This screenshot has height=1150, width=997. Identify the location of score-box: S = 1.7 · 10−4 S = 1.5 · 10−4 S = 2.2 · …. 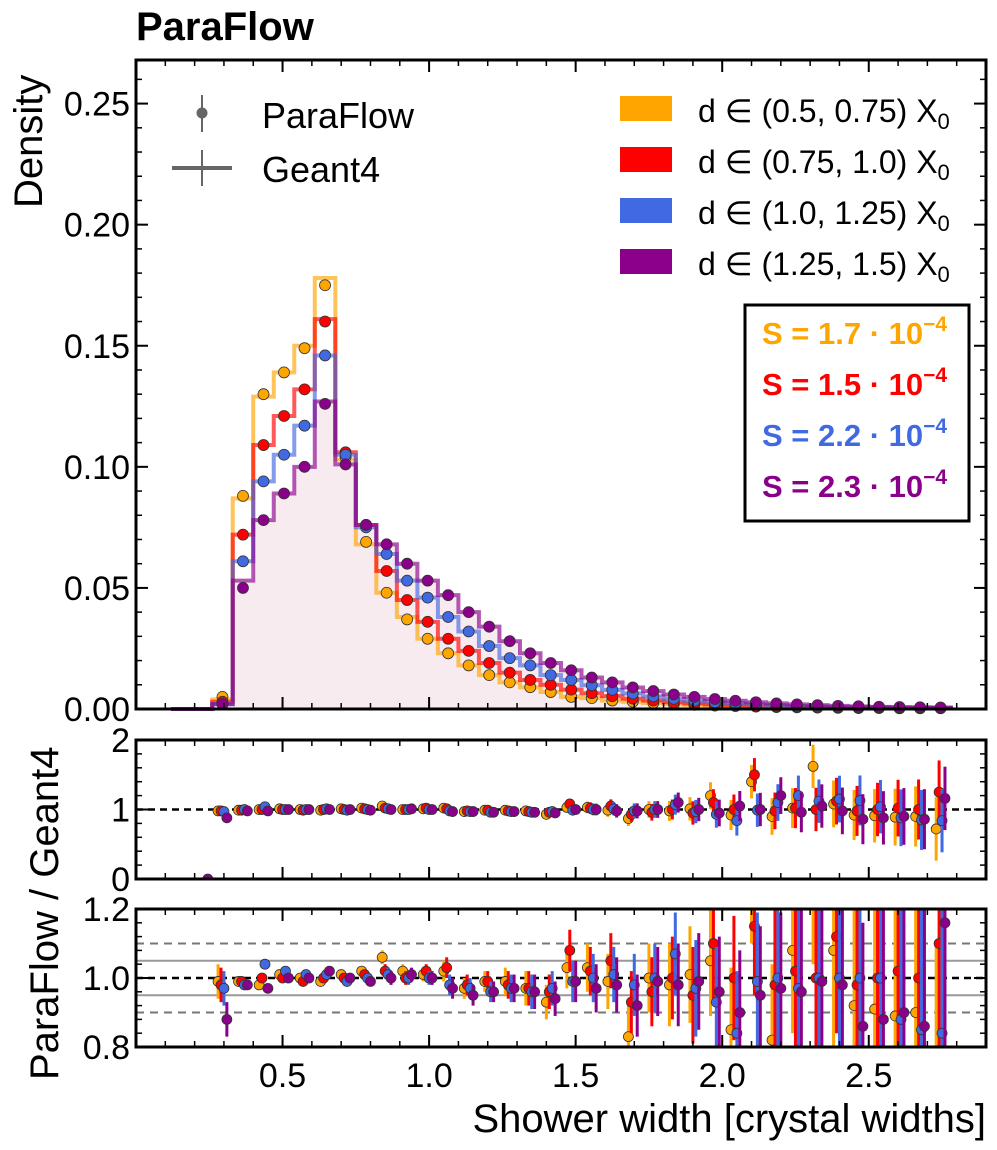
(857, 413).